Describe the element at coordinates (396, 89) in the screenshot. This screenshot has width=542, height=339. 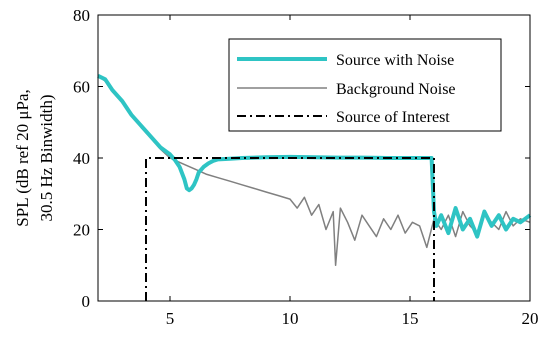
I see `legend-label-background-noise: Background Noise` at that location.